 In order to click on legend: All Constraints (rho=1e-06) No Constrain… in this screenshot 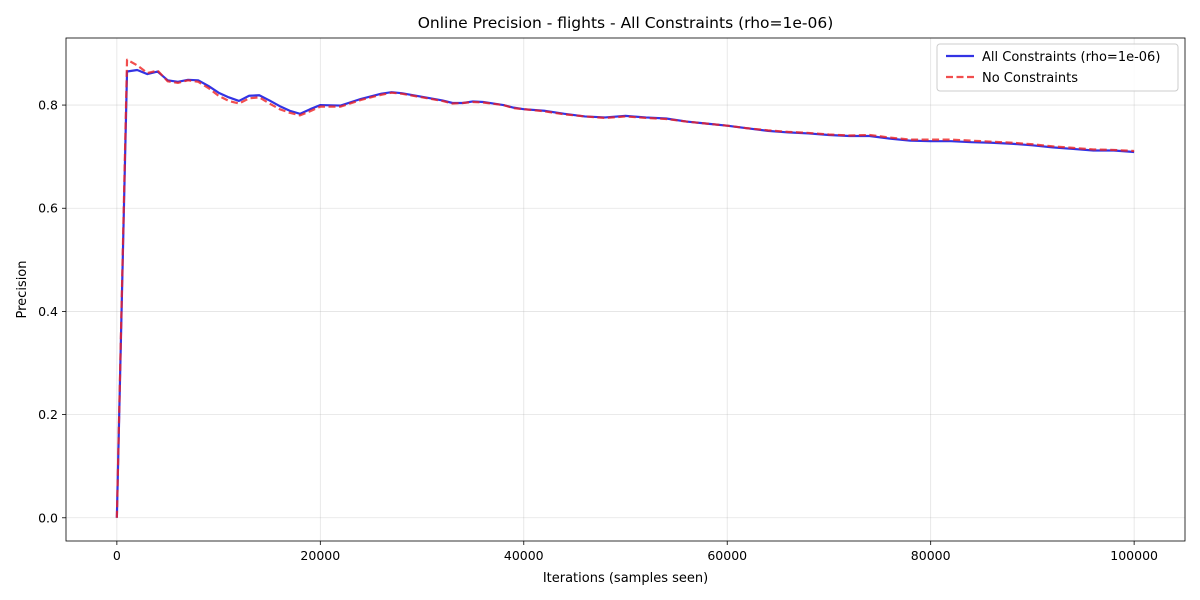, I will do `click(1057, 67)`.